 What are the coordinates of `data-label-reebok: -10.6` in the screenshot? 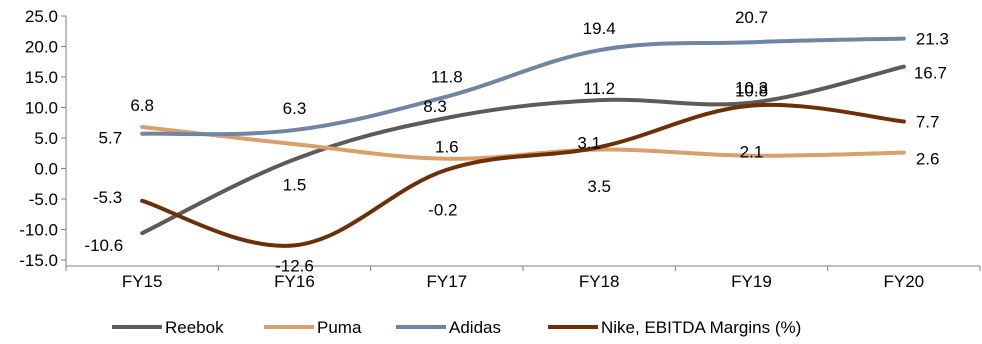 It's located at (103, 245).